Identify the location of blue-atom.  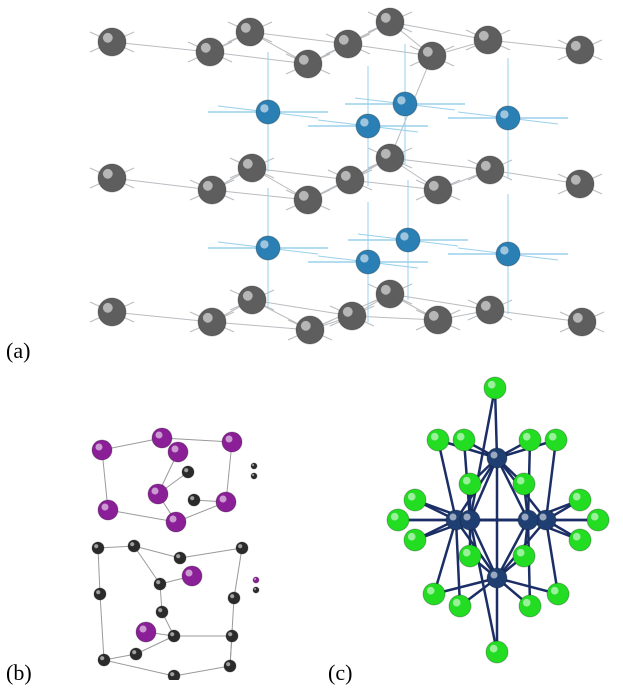
(408, 240).